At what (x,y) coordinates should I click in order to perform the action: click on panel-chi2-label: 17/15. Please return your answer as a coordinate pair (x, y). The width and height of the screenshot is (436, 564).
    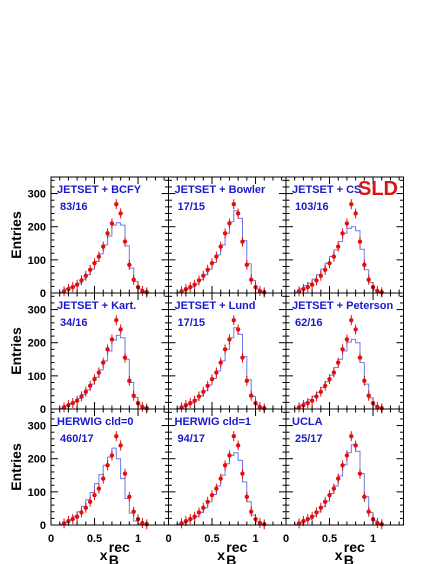
    Looking at the image, I should click on (192, 323).